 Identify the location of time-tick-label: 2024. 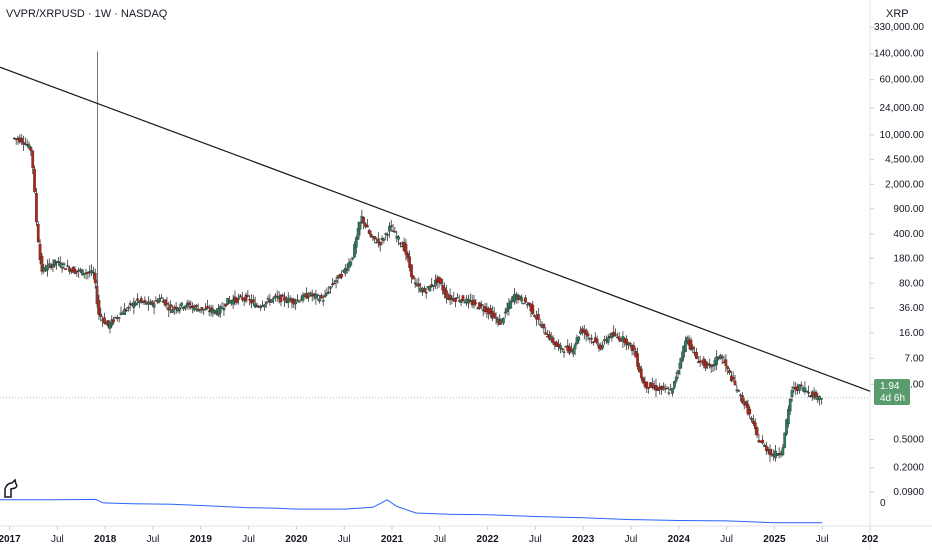
(679, 539).